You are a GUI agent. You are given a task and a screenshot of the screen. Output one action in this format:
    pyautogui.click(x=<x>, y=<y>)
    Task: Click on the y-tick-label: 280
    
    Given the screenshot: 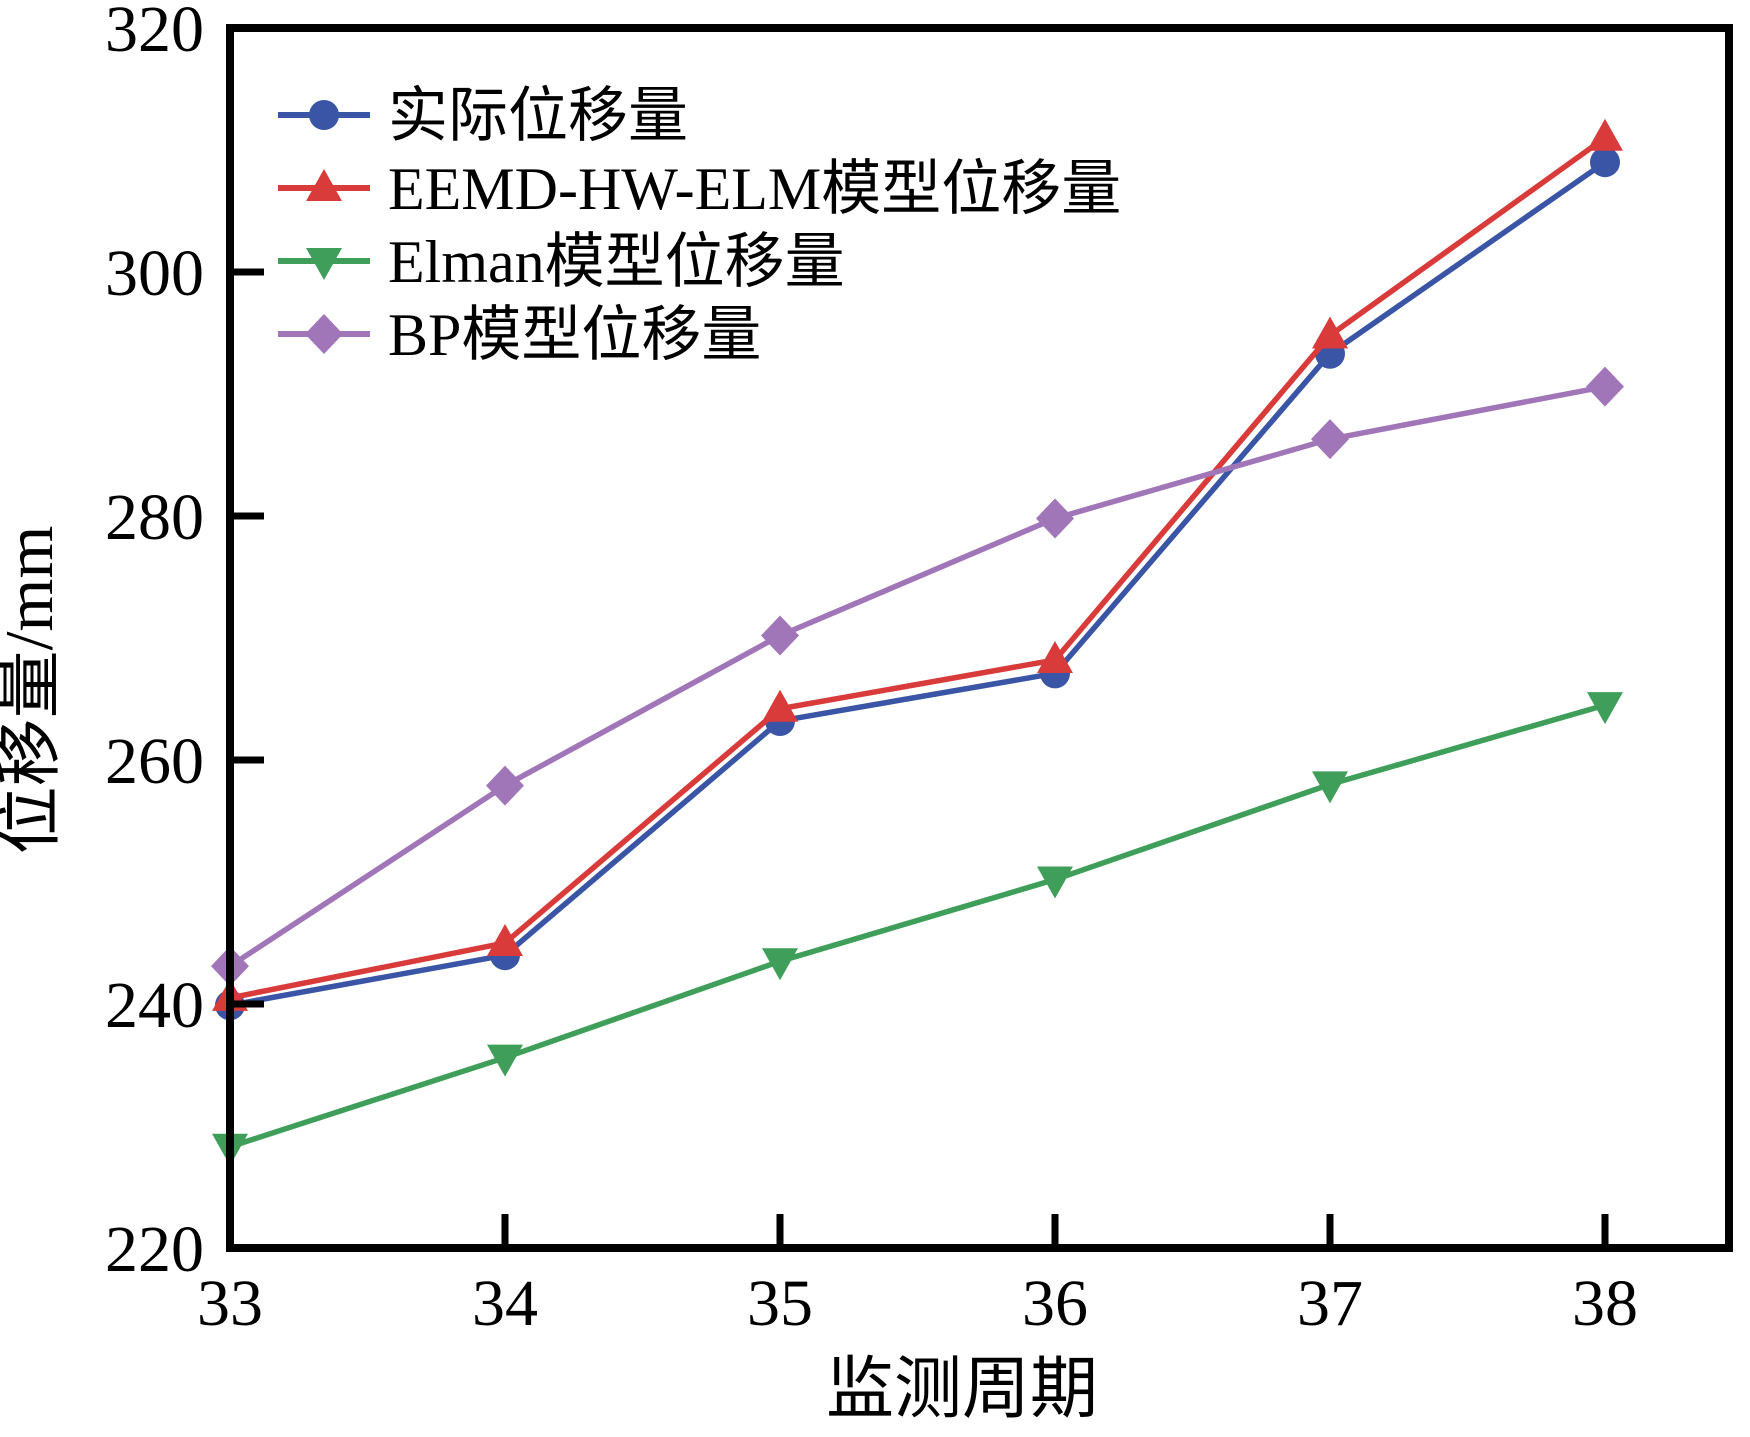 What is the action you would take?
    pyautogui.click(x=154, y=517)
    